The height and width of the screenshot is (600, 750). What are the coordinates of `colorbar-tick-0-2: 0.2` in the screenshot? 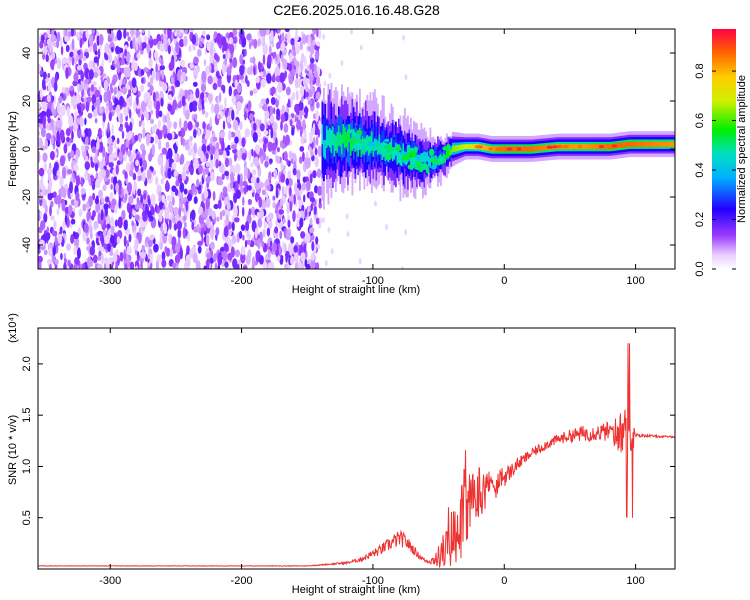 It's located at (700, 219).